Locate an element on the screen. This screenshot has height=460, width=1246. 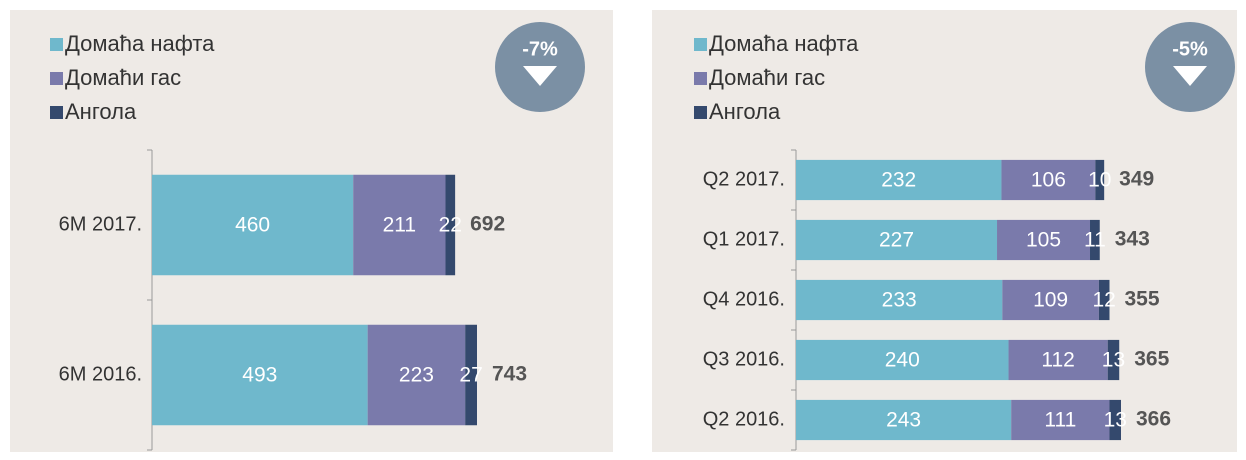
category-label: 6M 2017. is located at coordinates (100, 224).